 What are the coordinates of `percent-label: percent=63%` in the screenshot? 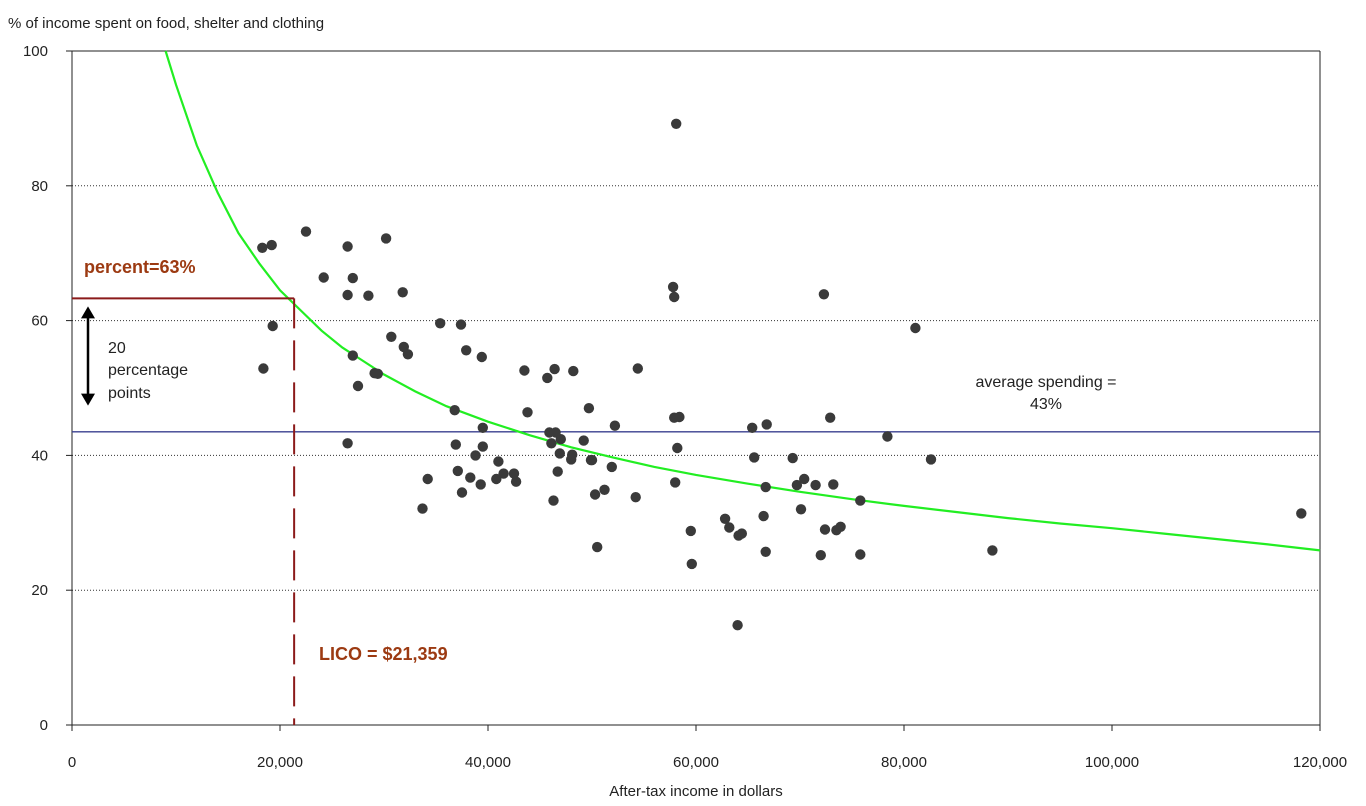 It's located at (140, 267).